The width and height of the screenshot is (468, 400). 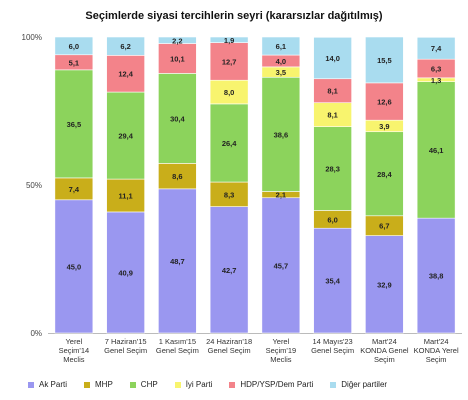 What do you see at coordinates (36, 333) in the screenshot?
I see `y-tick-label: 0%` at bounding box center [36, 333].